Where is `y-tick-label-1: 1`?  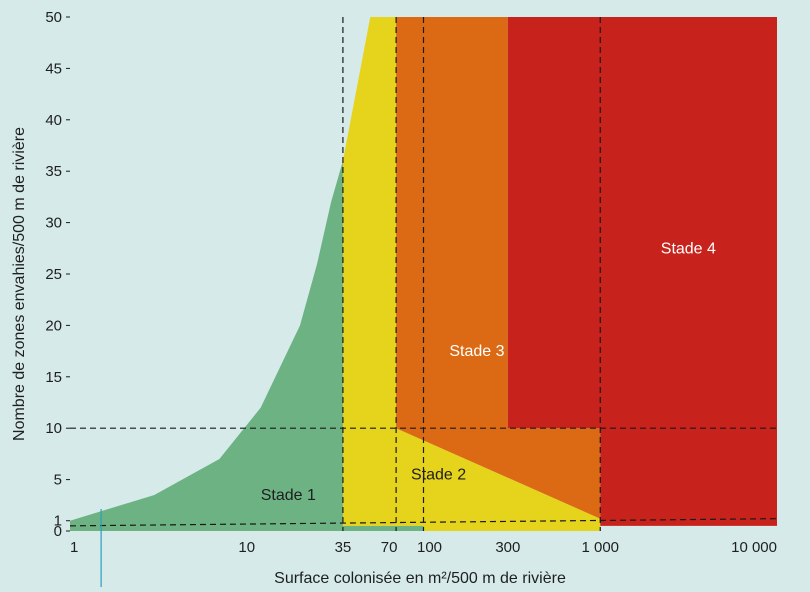 y-tick-label-1: 1 is located at coordinates (58, 521).